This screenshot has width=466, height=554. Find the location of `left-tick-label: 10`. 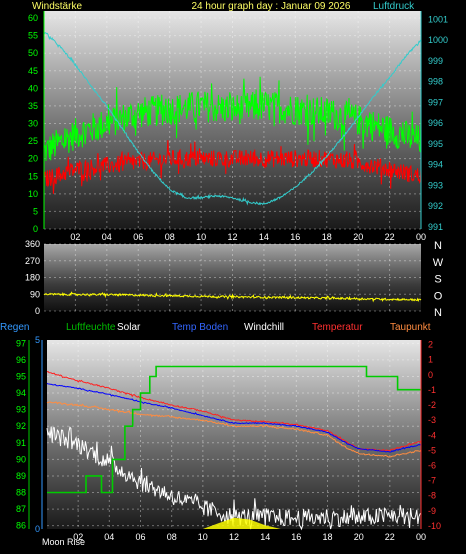

left-tick-label: 10 is located at coordinates (33, 194).